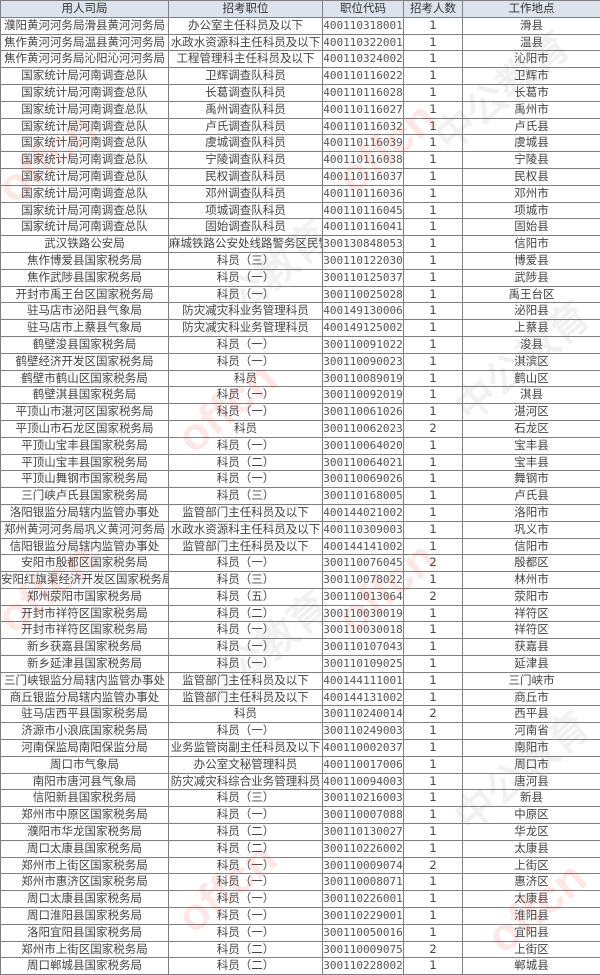 This screenshot has width=600, height=975. I want to click on cell-position: 宁陵调查队科员, so click(246, 160).